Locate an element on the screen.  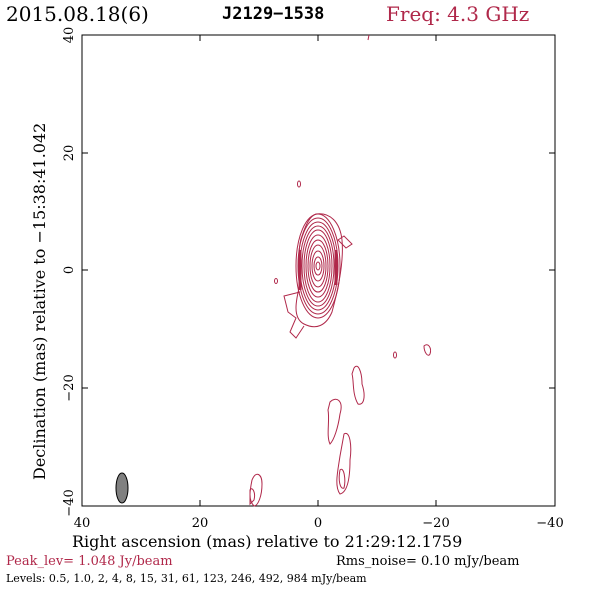
peak-level: Peak_lev= 1.048 Jy/beam is located at coordinates (89, 561).